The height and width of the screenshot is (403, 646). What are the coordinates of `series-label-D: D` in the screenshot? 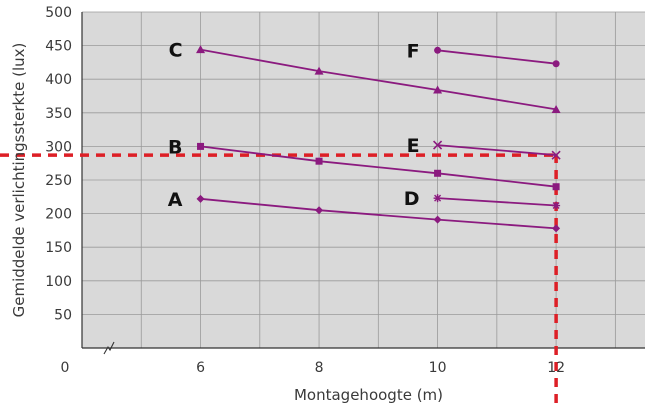 It's located at (412, 199).